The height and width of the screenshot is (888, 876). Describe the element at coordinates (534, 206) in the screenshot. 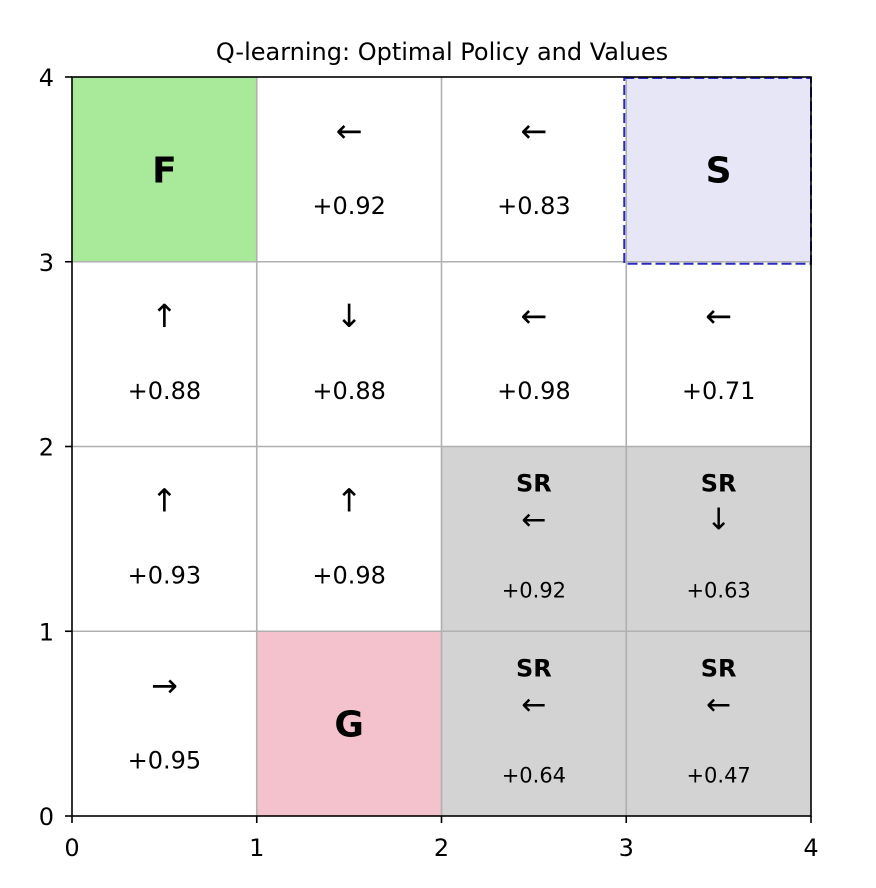

I see `state-value: +0.83` at that location.